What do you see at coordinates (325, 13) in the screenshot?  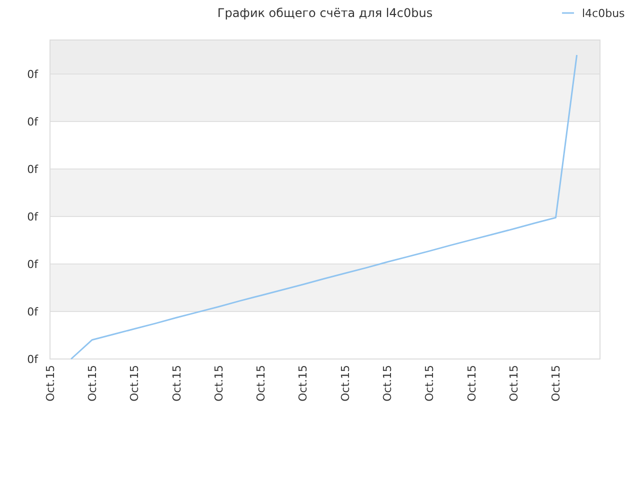 I see `chart-title: График общего счёта для l4c0bus` at bounding box center [325, 13].